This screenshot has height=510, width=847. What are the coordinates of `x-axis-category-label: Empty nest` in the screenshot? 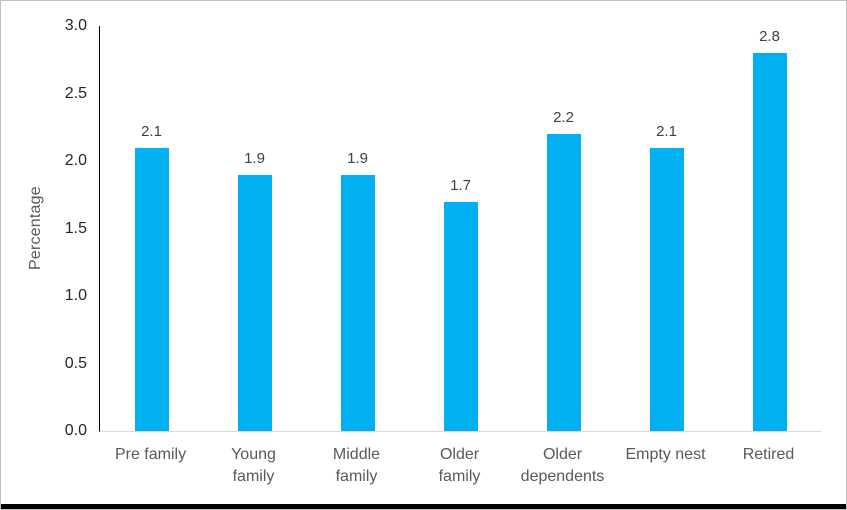 It's located at (665, 454).